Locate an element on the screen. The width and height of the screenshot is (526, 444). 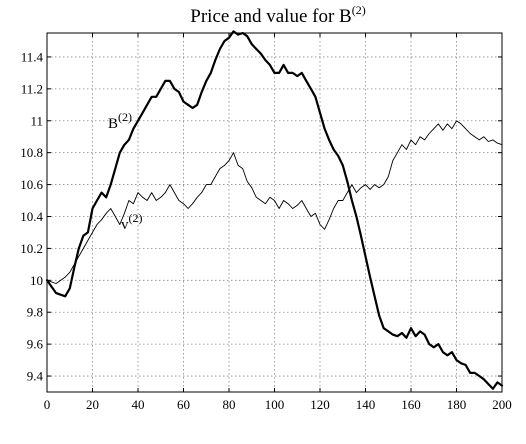
y-tick-label: 9.6 is located at coordinates (35, 344).